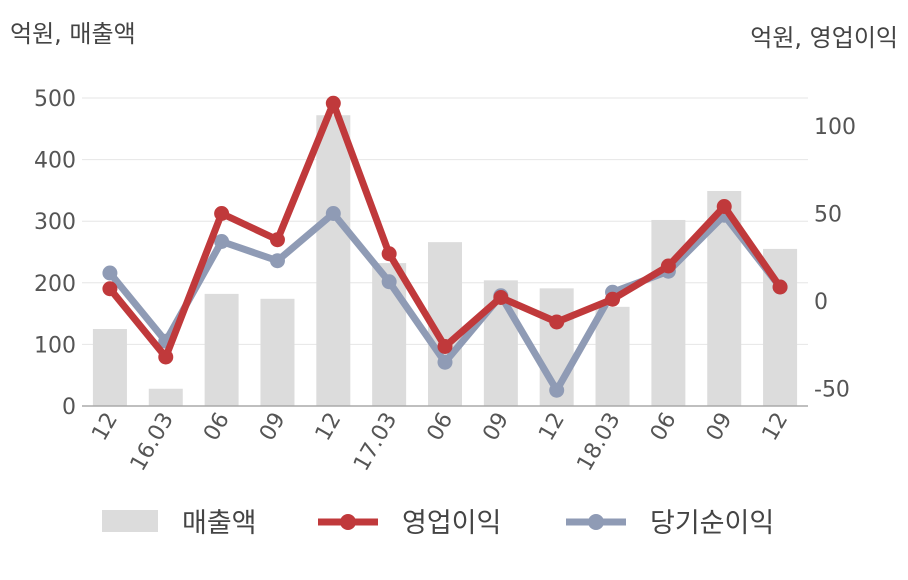 Image resolution: width=908 pixels, height=580 pixels. I want to click on left-tick-label: 0, so click(69, 407).